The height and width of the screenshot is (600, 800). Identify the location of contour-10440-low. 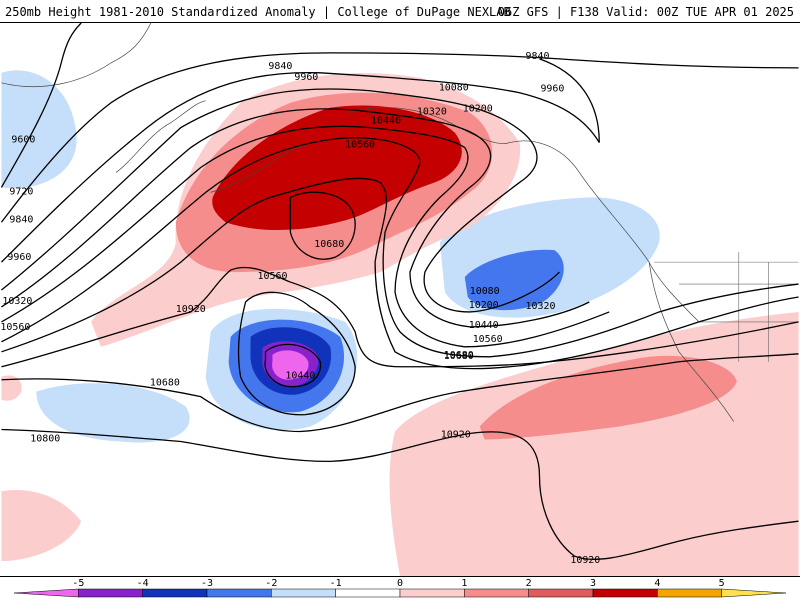
(293, 365).